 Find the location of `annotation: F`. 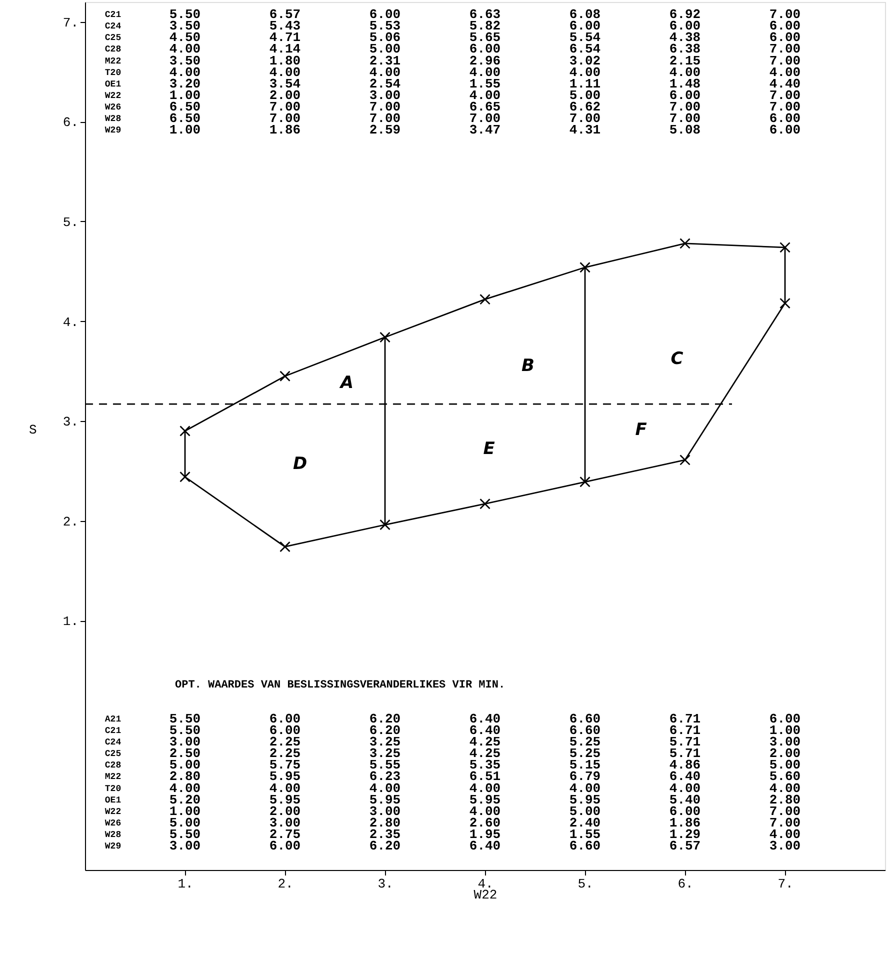

annotation: F is located at coordinates (641, 430).